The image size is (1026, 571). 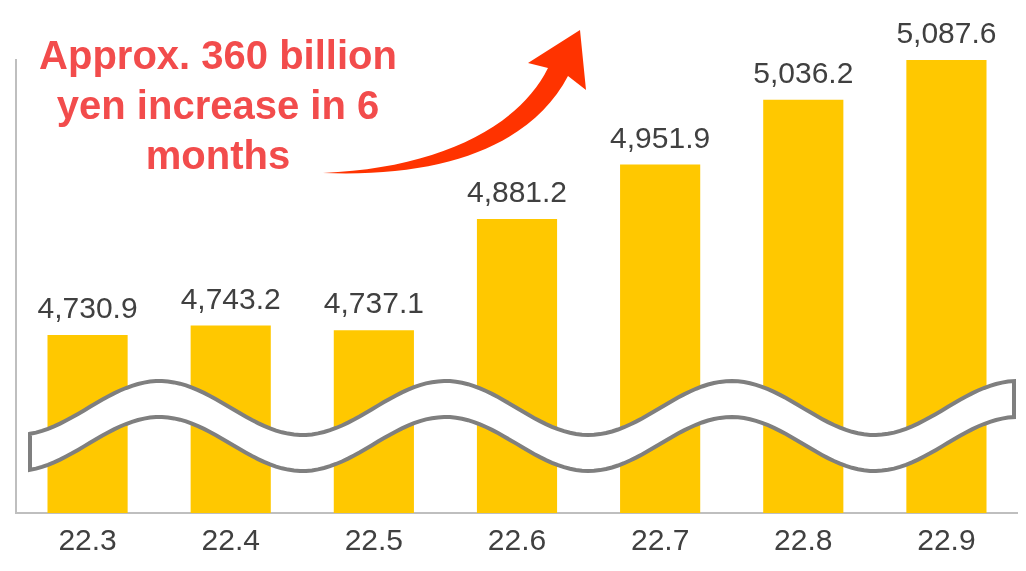 What do you see at coordinates (230, 540) in the screenshot?
I see `x-tick-label: 22.4` at bounding box center [230, 540].